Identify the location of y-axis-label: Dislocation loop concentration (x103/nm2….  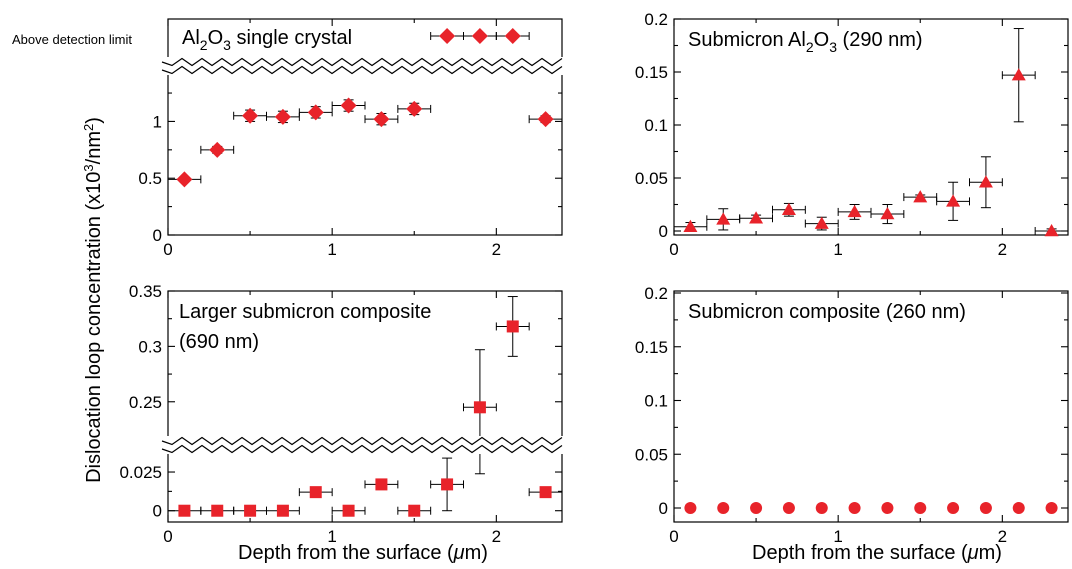
(93, 300).